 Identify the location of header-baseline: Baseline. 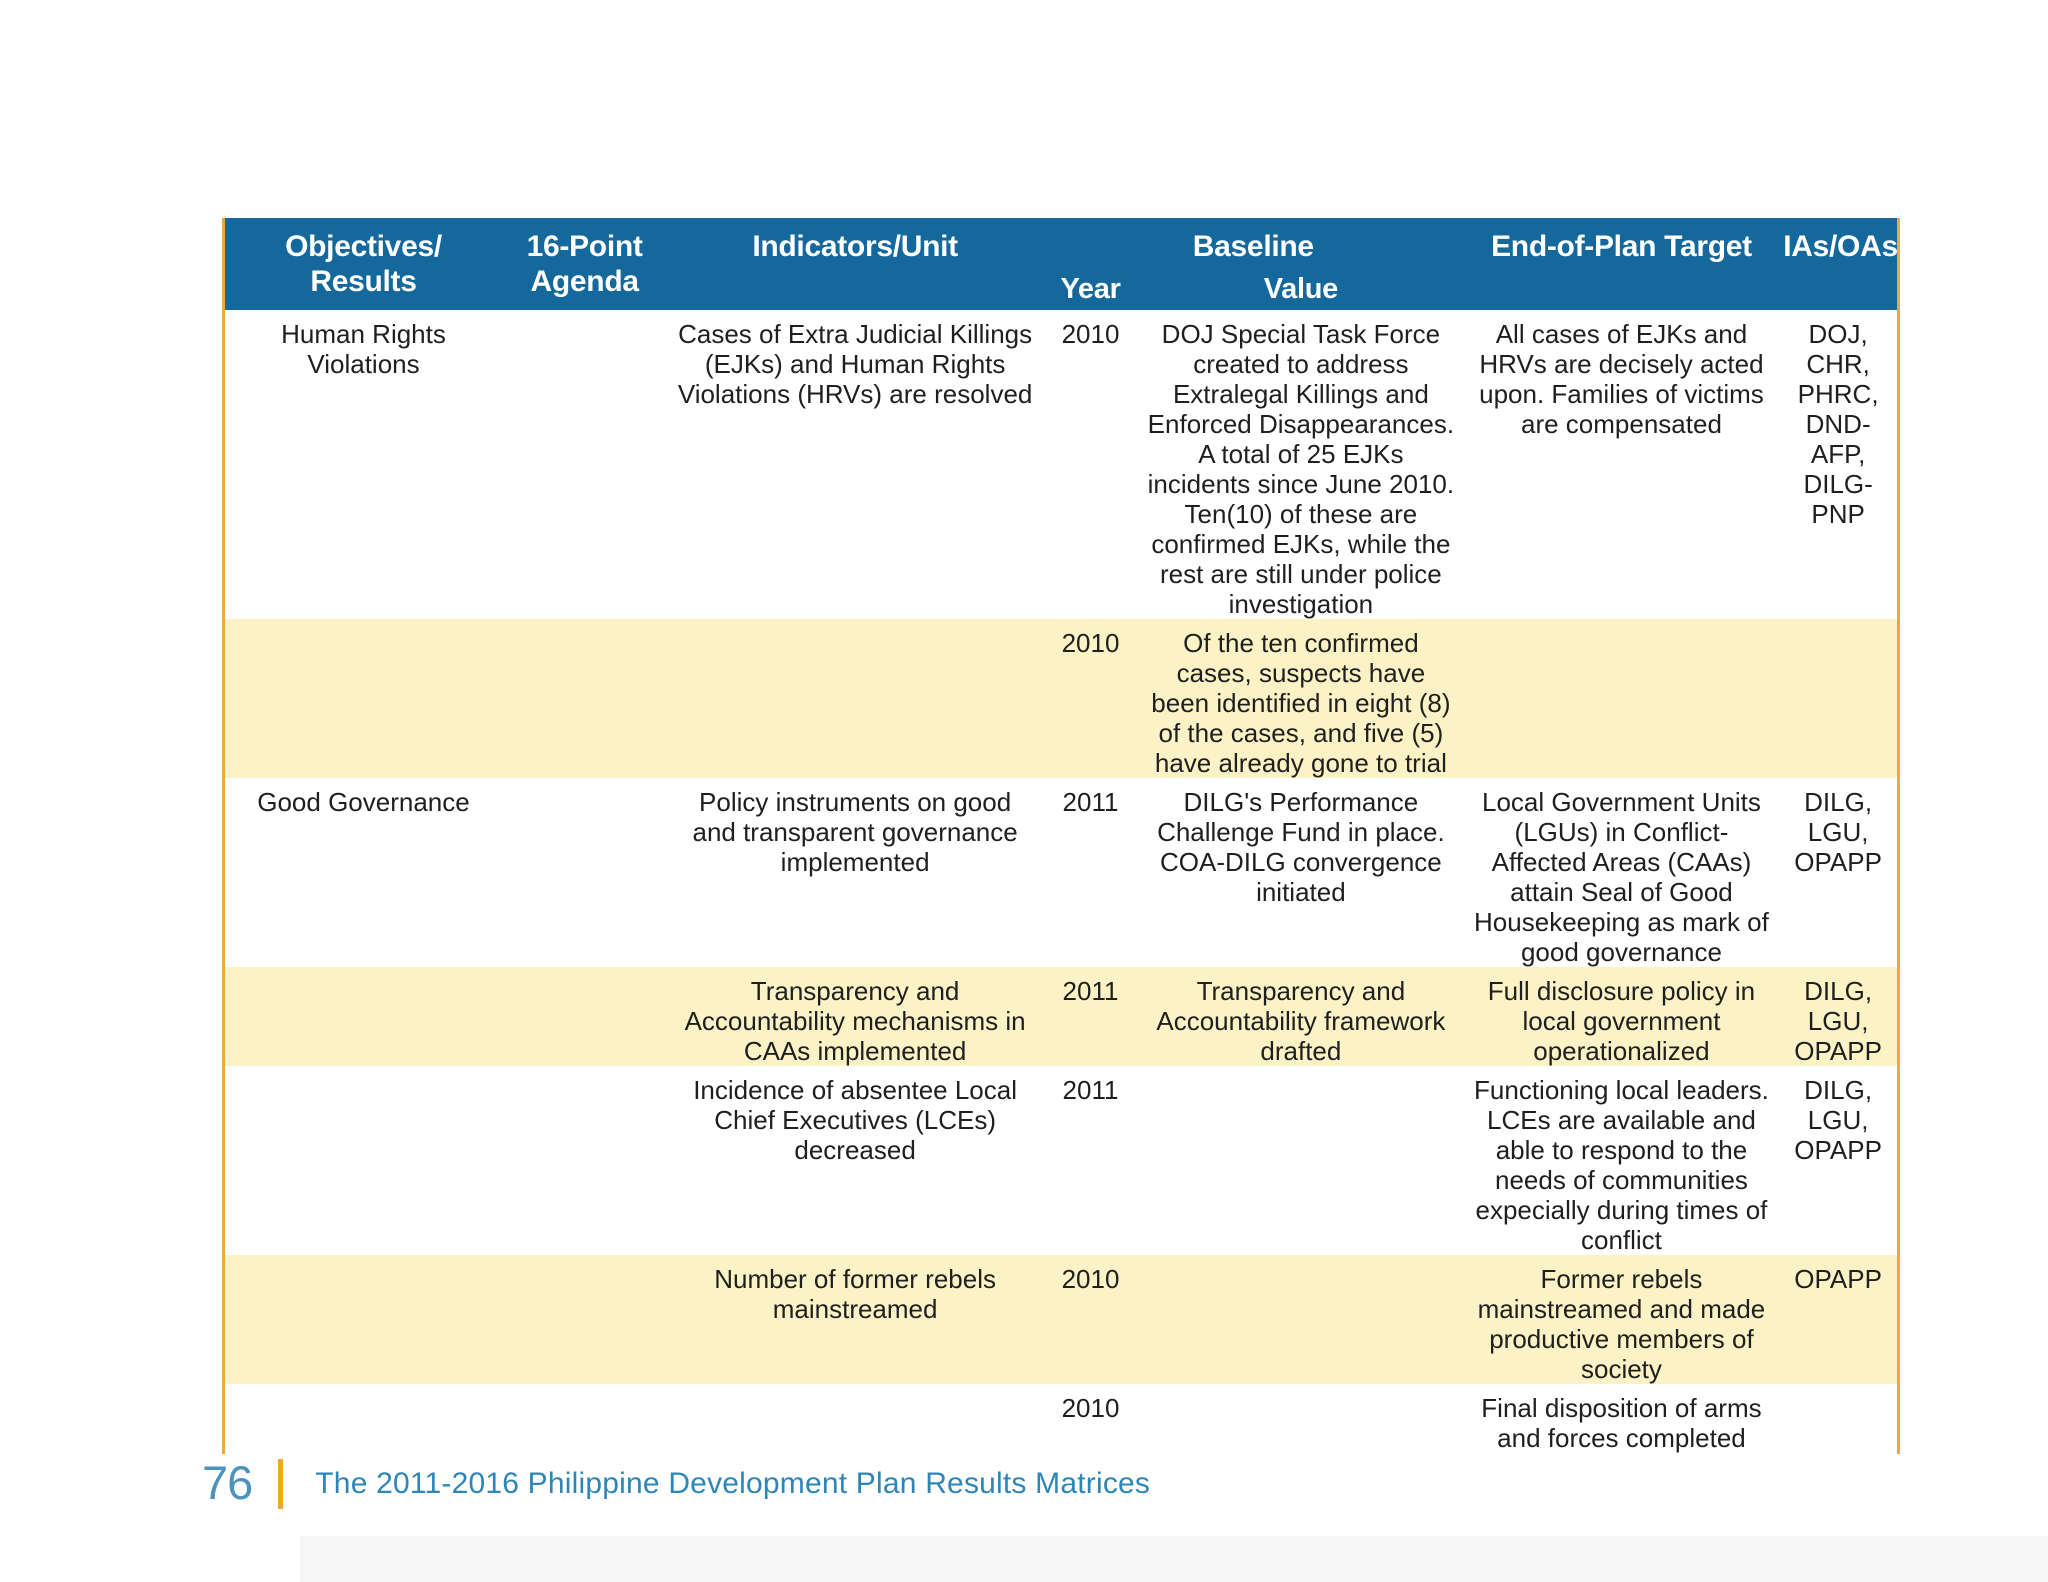
(1253, 245).